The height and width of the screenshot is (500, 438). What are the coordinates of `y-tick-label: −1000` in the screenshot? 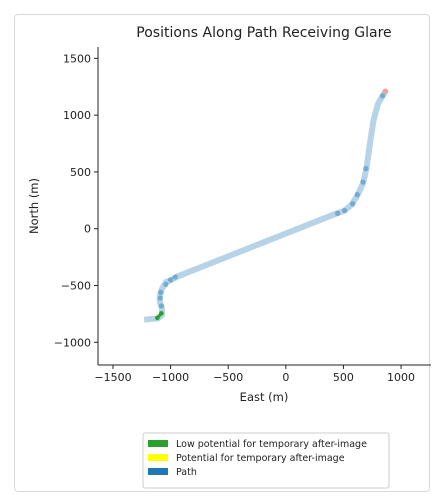 It's located at (72, 342).